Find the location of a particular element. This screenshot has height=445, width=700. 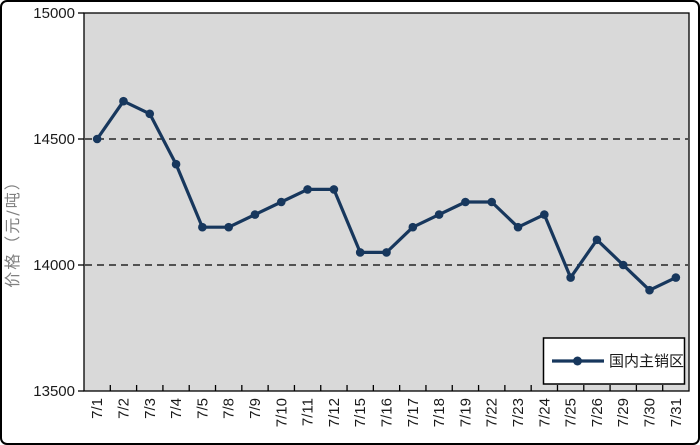

x-tick-label: 7/5 is located at coordinates (202, 408).